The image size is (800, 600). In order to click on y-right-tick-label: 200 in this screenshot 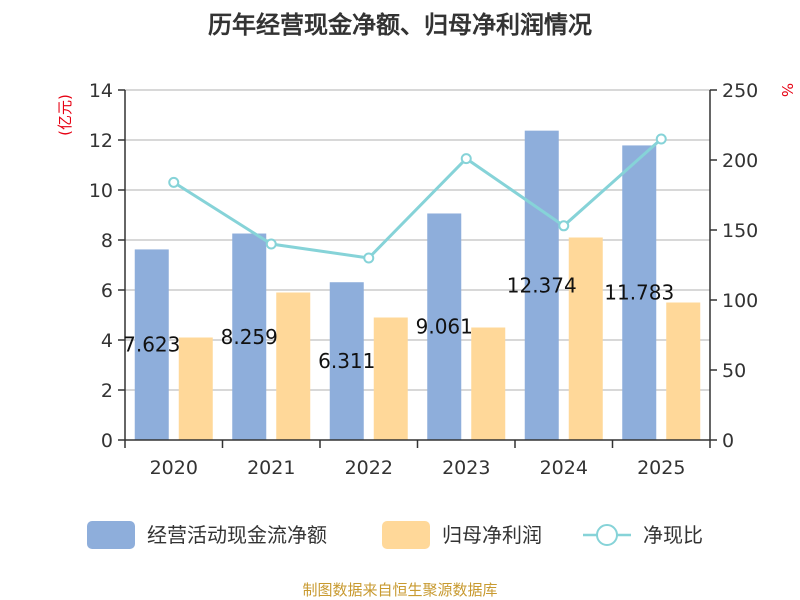, I will do `click(740, 161)`.